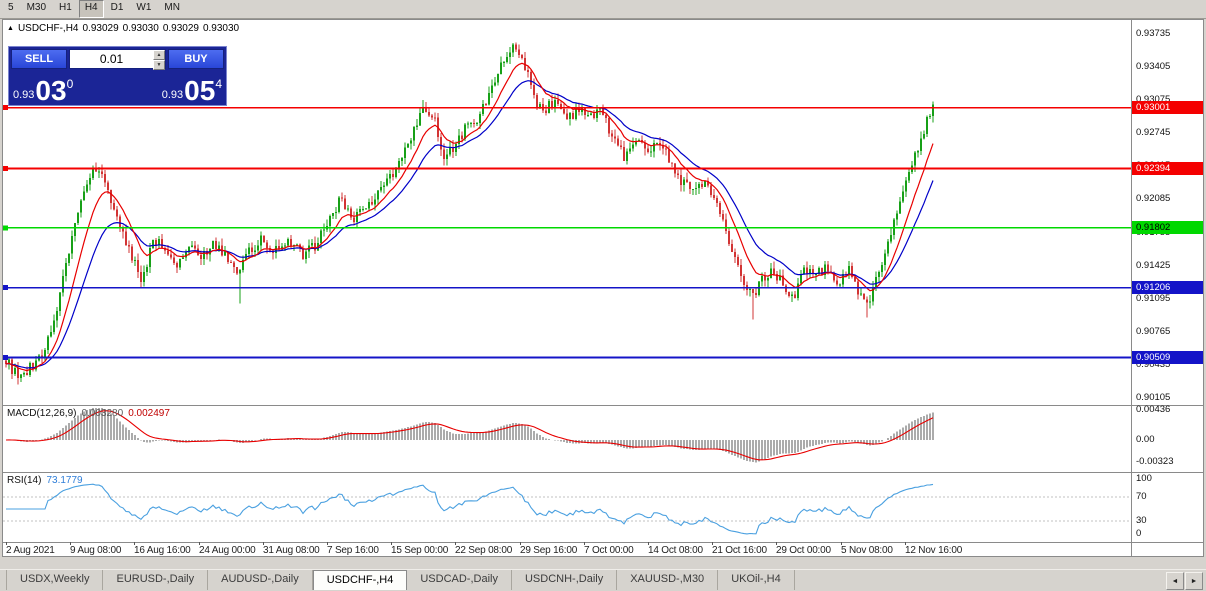 The height and width of the screenshot is (591, 1206). I want to click on lot-increase-button: ▲, so click(159, 55).